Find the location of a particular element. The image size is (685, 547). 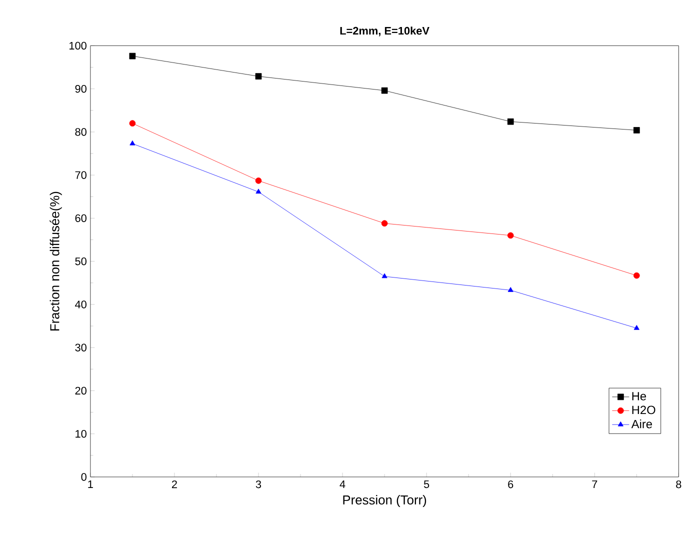

x-tick-label: 5 is located at coordinates (427, 484).